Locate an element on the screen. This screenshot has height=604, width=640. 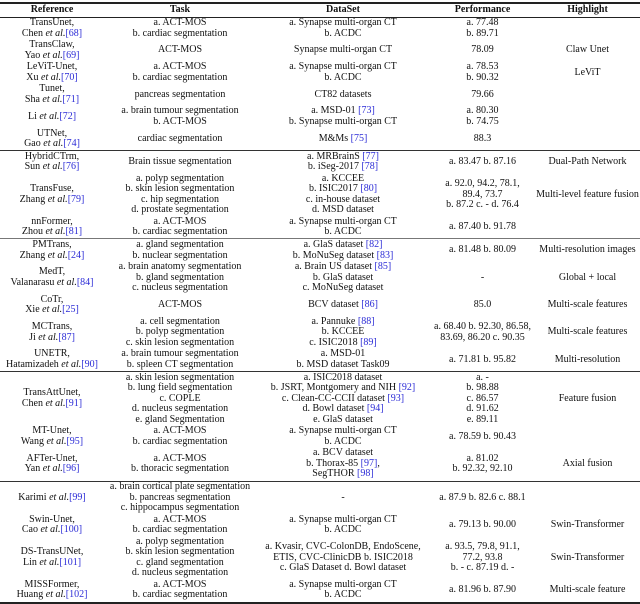
citation-link: [83] is located at coordinates (385, 255).